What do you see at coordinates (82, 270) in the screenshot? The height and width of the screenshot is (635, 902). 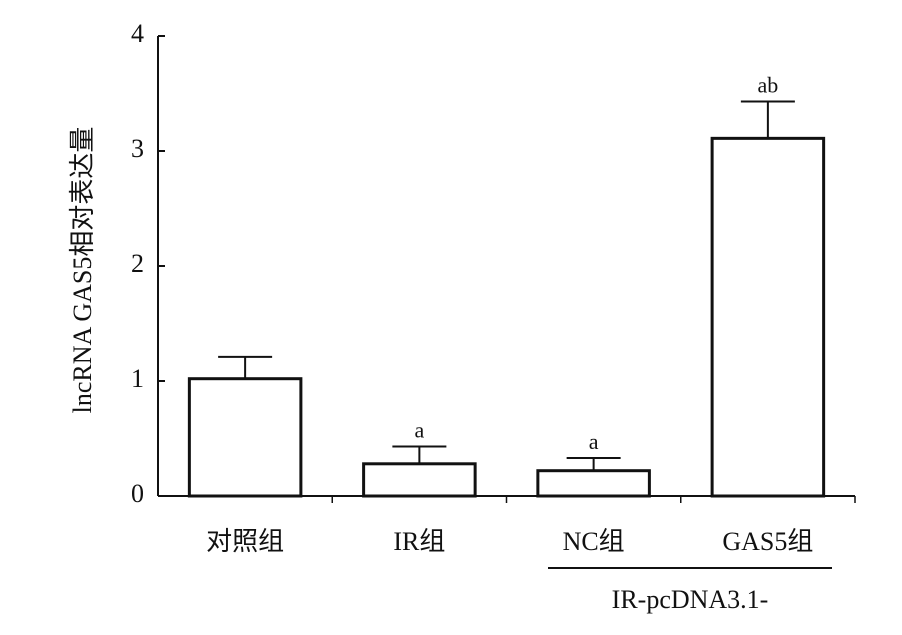 I see `y-axis-label: lncRNA GAS5相对表达量` at bounding box center [82, 270].